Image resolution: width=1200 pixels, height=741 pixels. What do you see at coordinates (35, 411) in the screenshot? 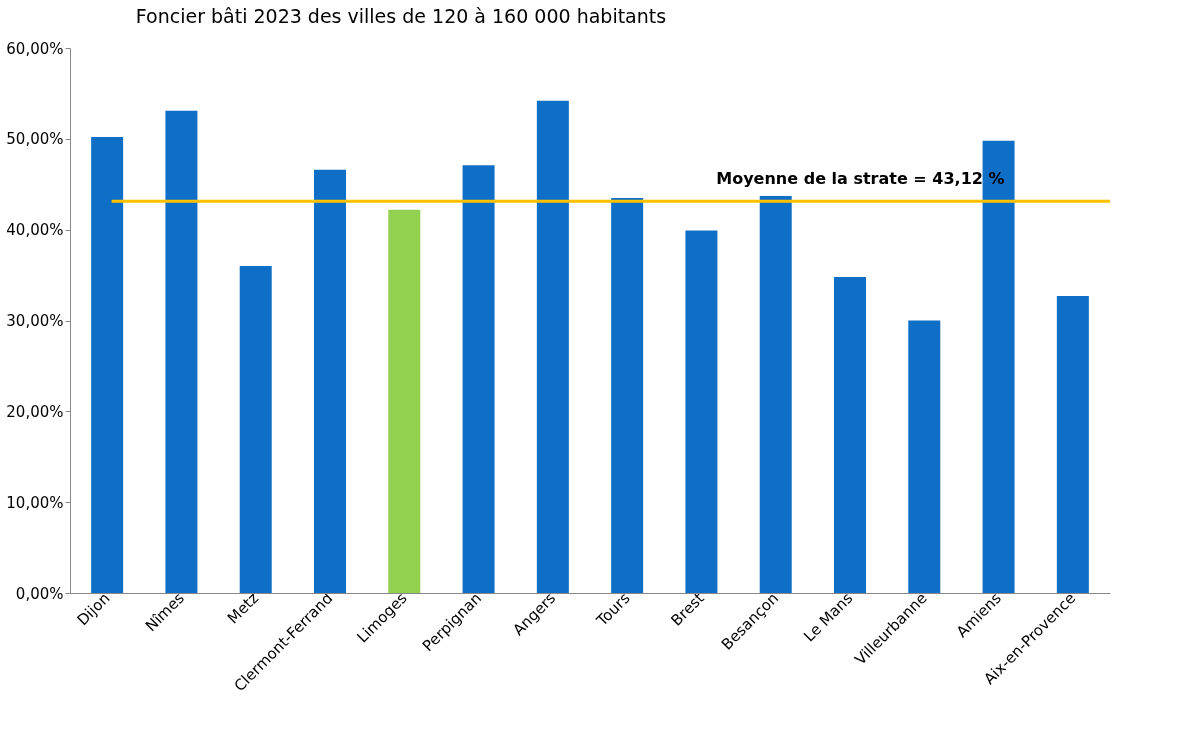
I see `y-tick-label: 20,00%` at bounding box center [35, 411].